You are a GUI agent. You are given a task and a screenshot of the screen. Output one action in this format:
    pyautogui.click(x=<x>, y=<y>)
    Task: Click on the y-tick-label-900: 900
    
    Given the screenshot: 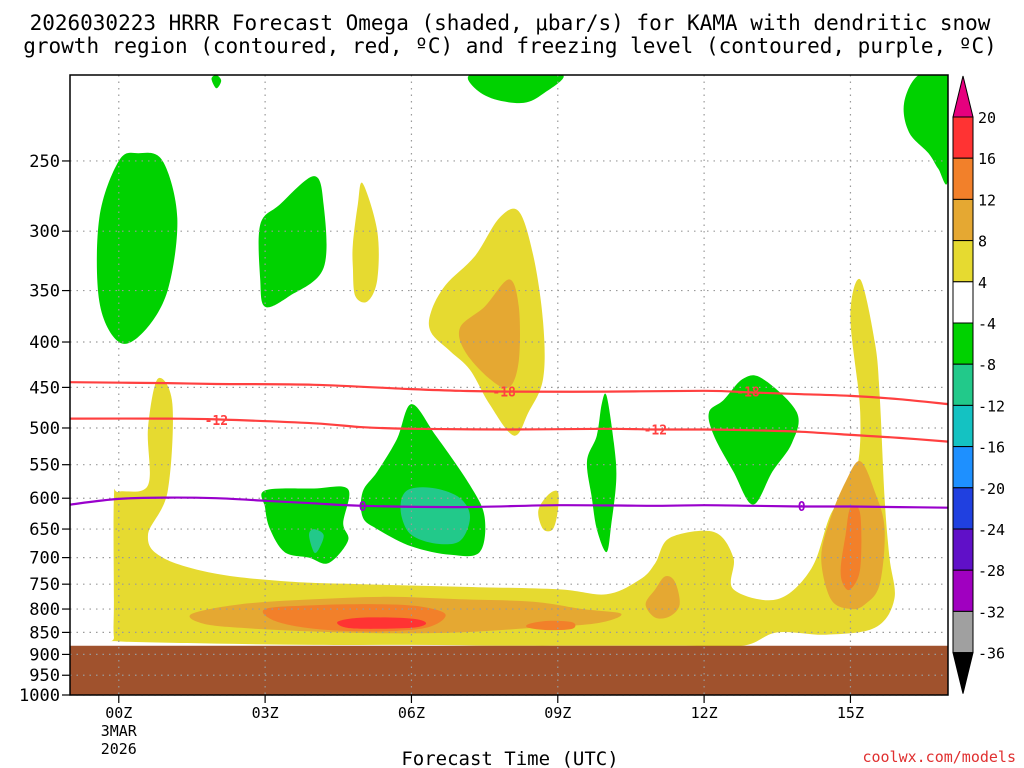 What is the action you would take?
    pyautogui.click(x=44, y=655)
    